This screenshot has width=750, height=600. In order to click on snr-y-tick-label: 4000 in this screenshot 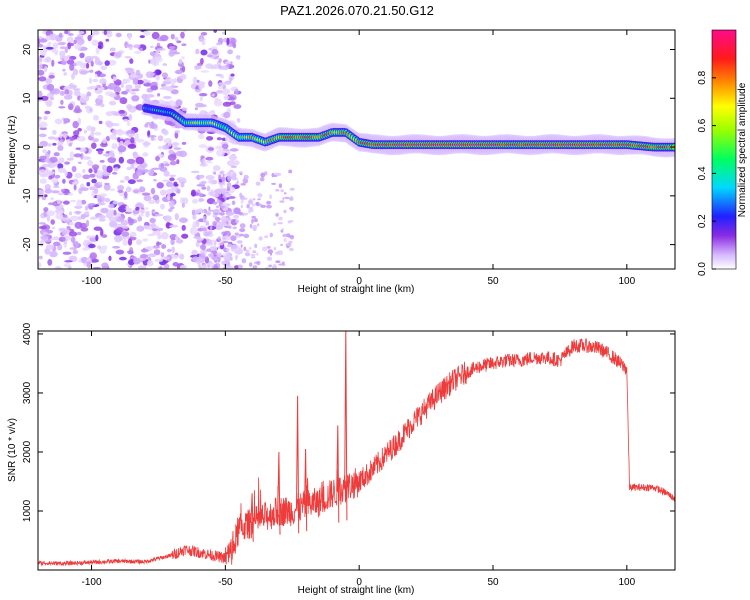, I will do `click(27, 333)`.